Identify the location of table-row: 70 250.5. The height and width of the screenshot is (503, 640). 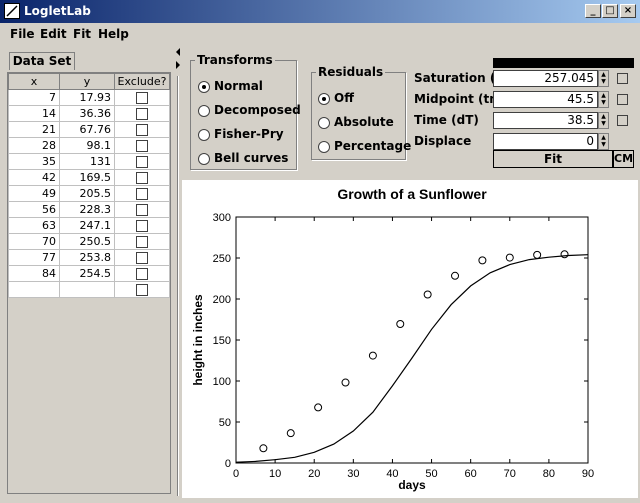
(89, 241).